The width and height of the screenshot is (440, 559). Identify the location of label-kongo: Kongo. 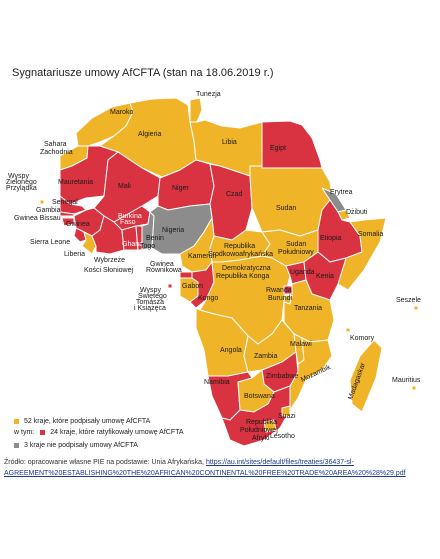
(208, 298).